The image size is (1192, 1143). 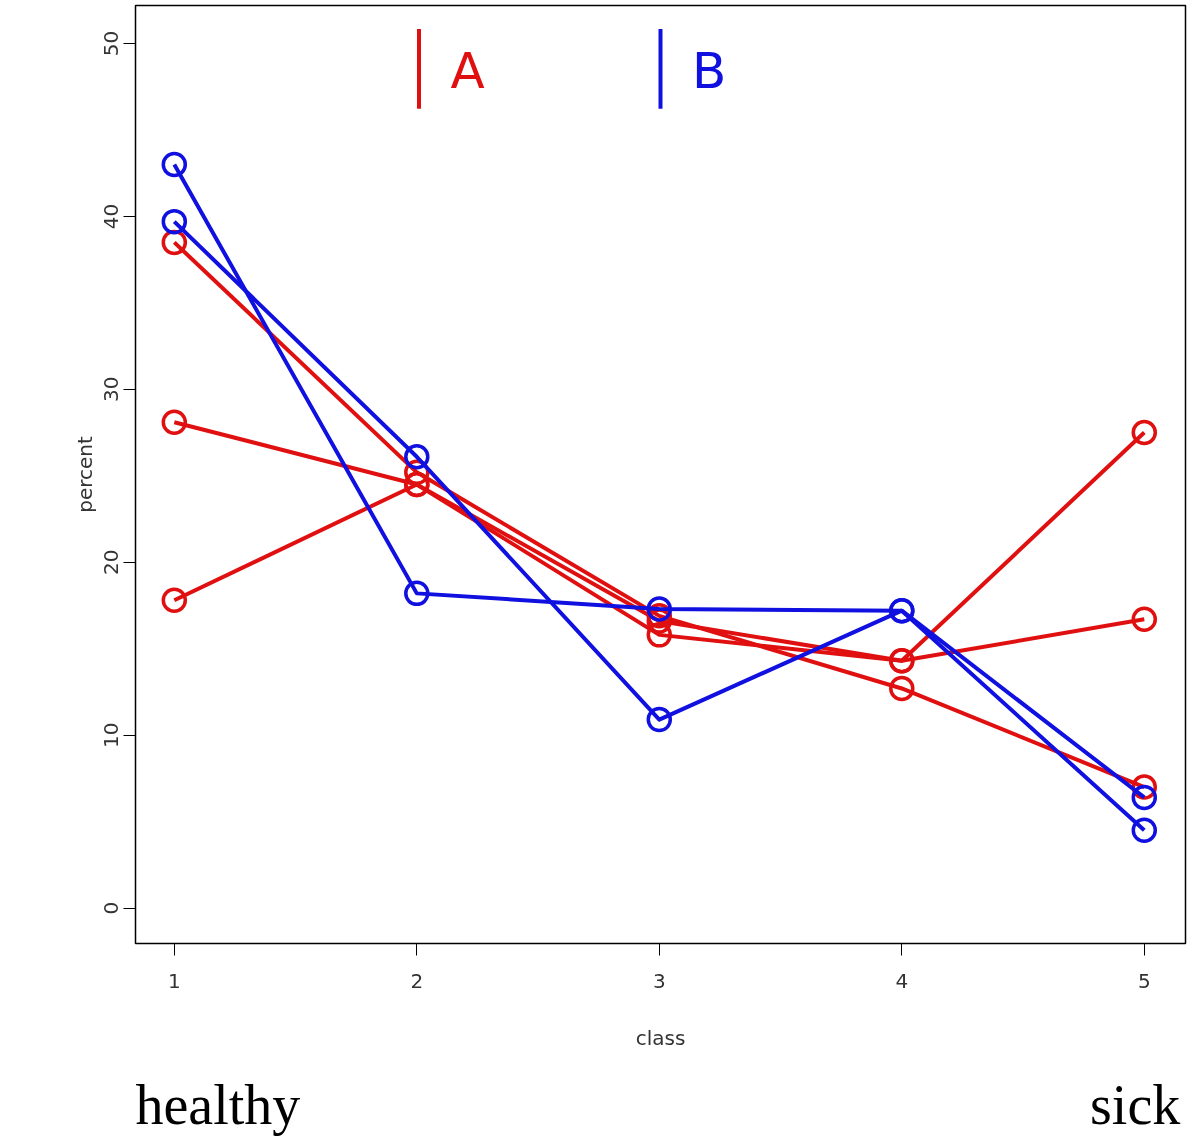 What do you see at coordinates (84, 474) in the screenshot?
I see `y-axis-title: percent` at bounding box center [84, 474].